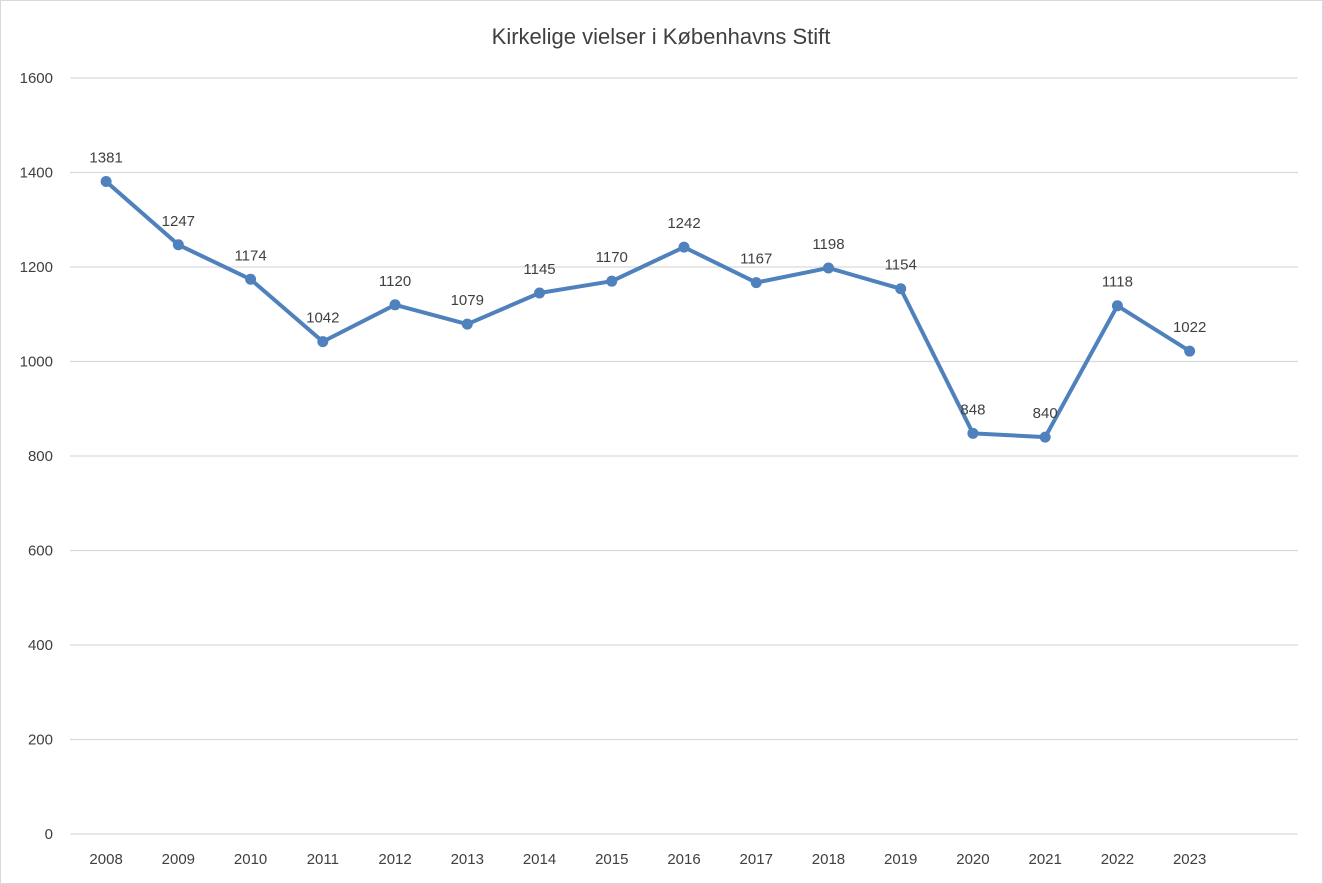 The image size is (1323, 884). What do you see at coordinates (1045, 413) in the screenshot?
I see `data-label: 840` at bounding box center [1045, 413].